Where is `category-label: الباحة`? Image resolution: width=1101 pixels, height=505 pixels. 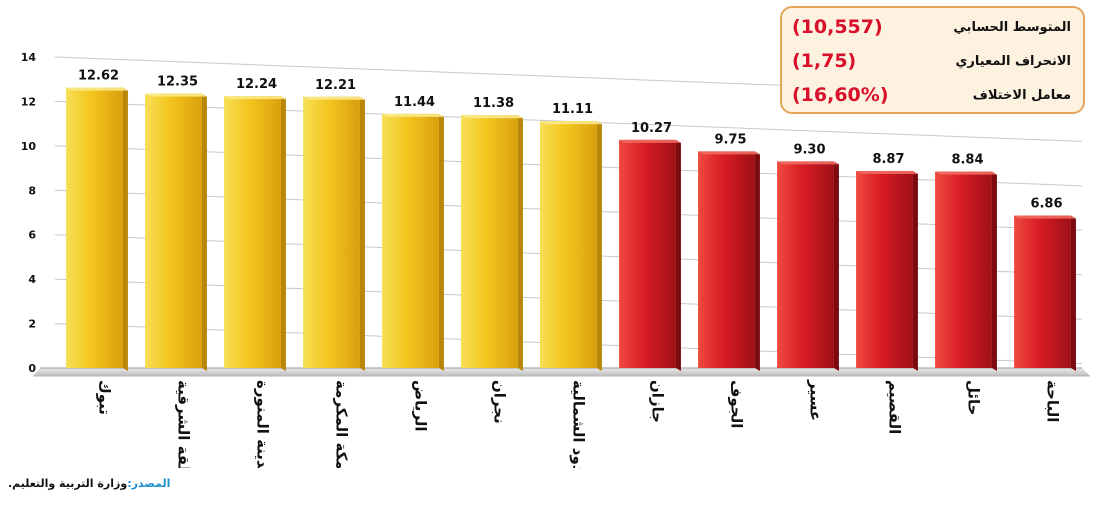
category-label: الباحة is located at coordinates (1053, 401).